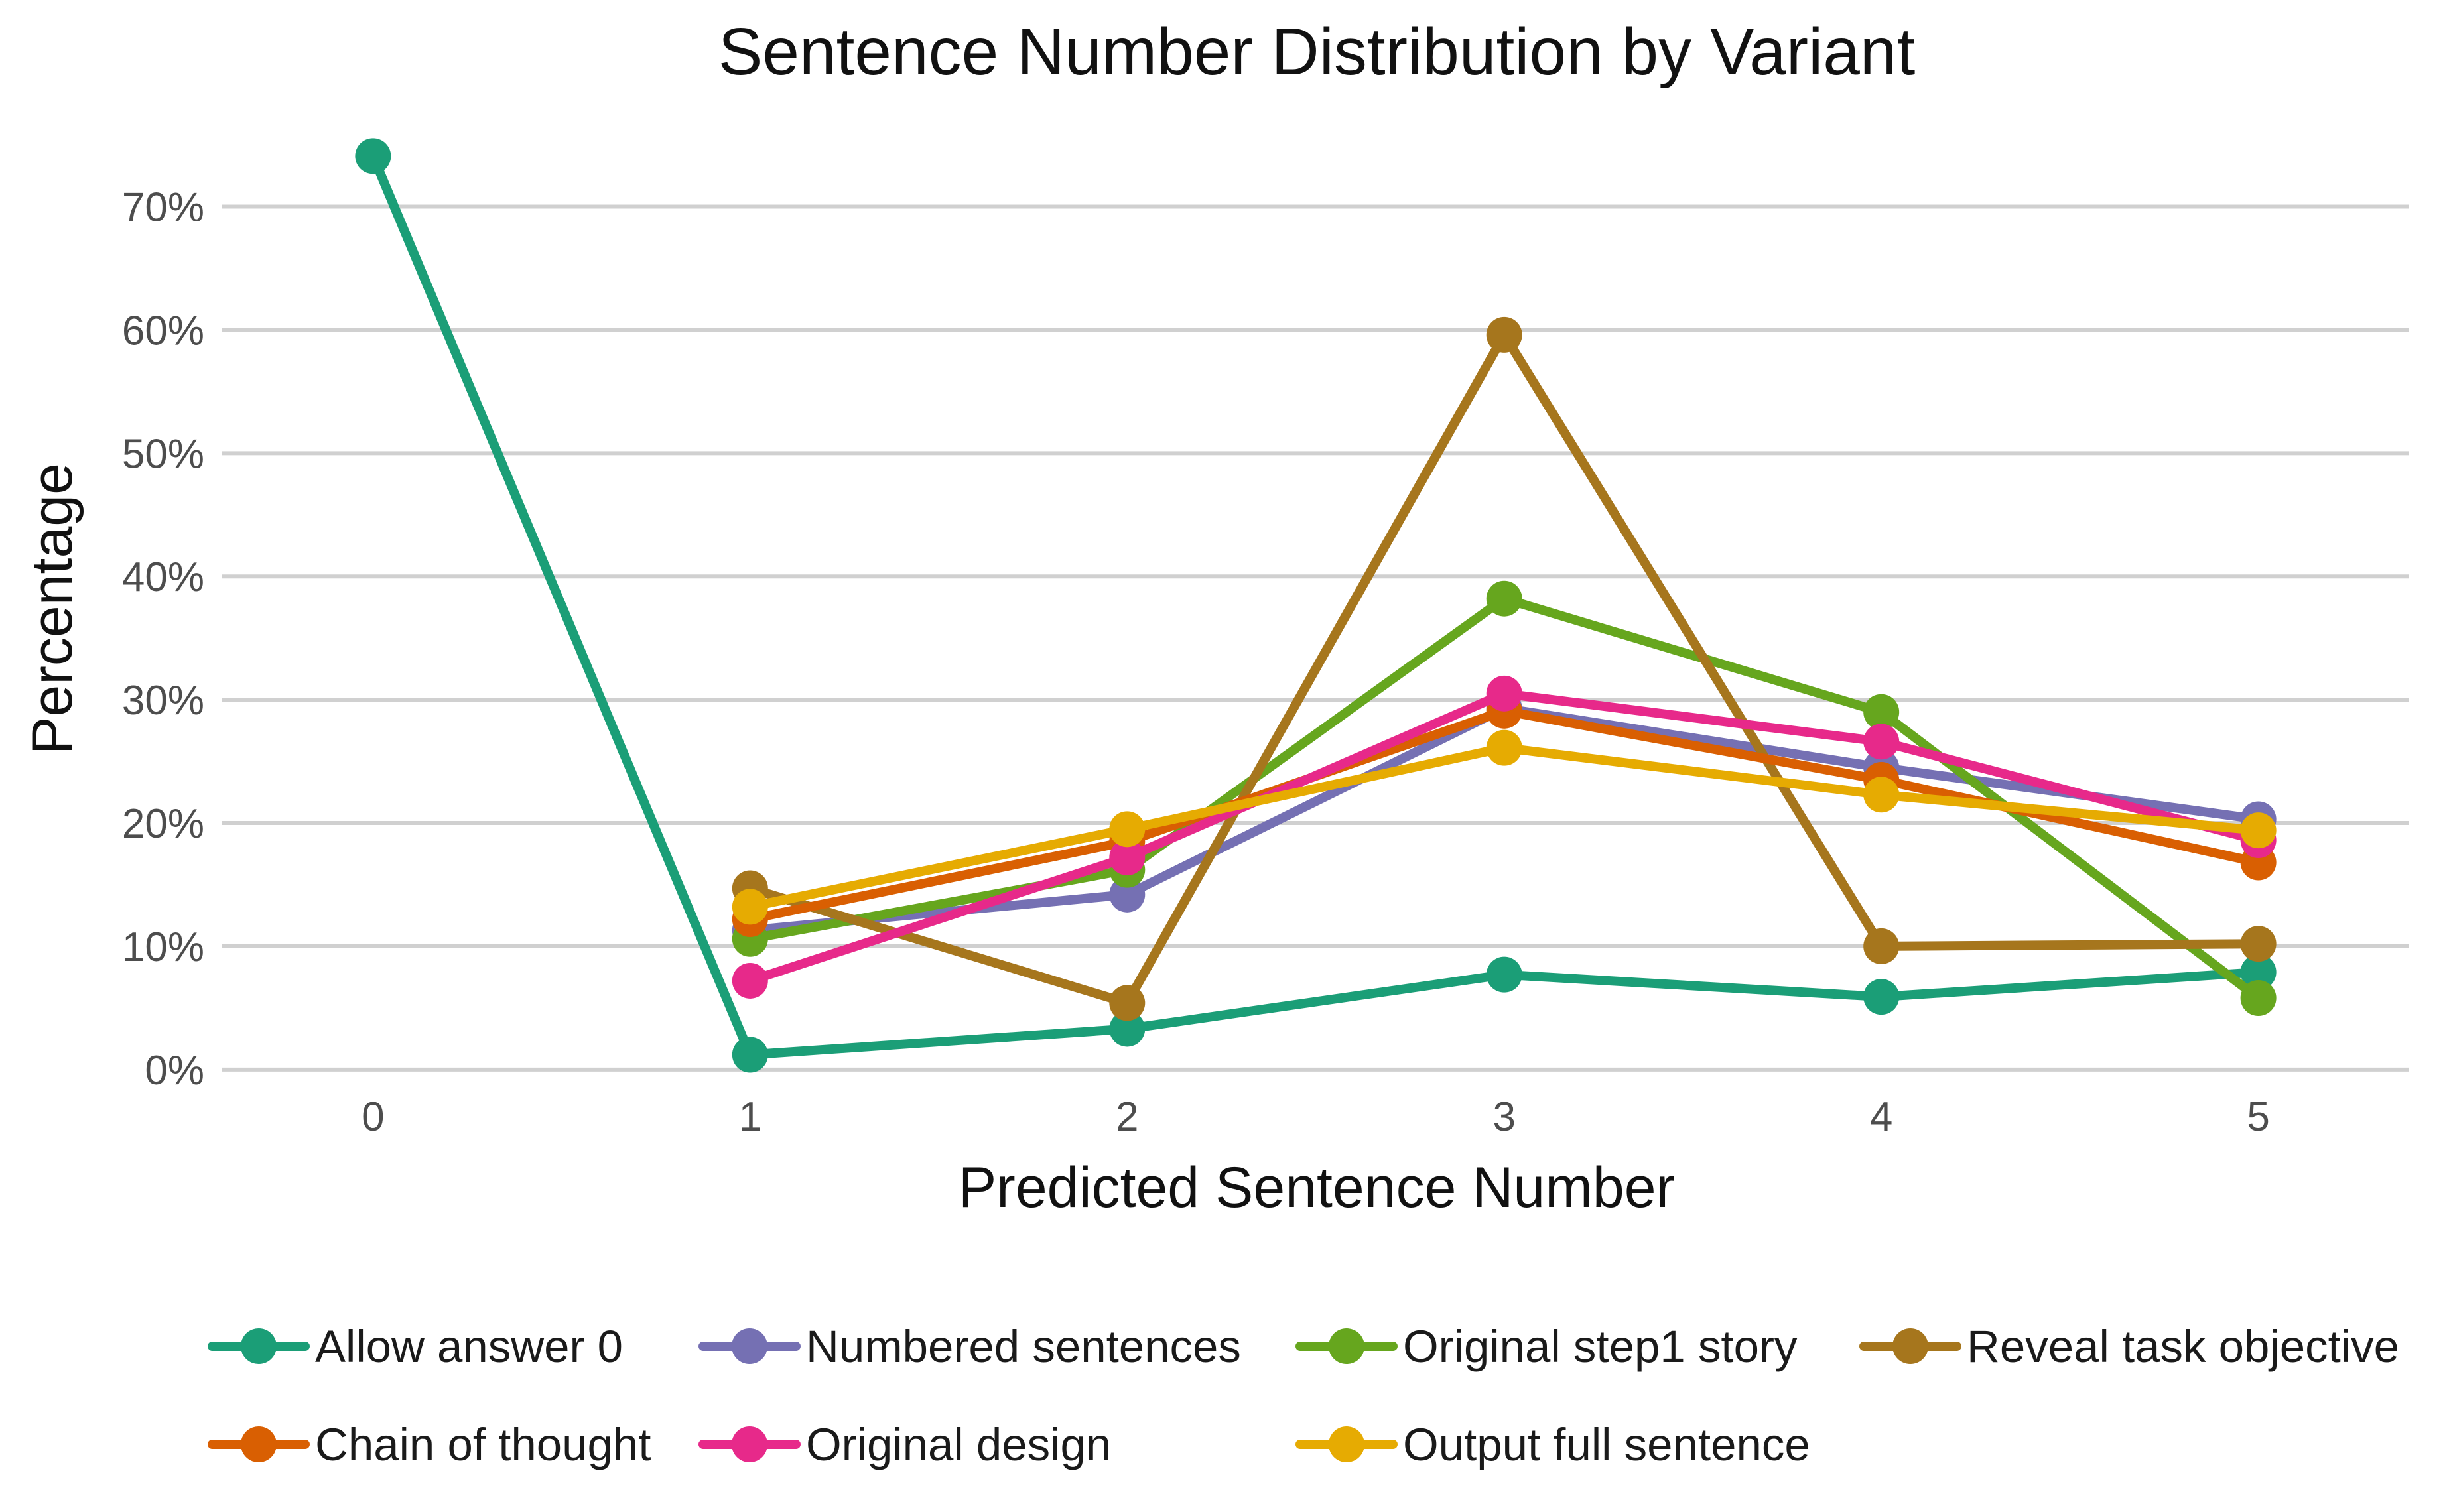 The height and width of the screenshot is (1512, 2447). Describe the element at coordinates (163, 824) in the screenshot. I see `y-tick-label: 20%` at that location.